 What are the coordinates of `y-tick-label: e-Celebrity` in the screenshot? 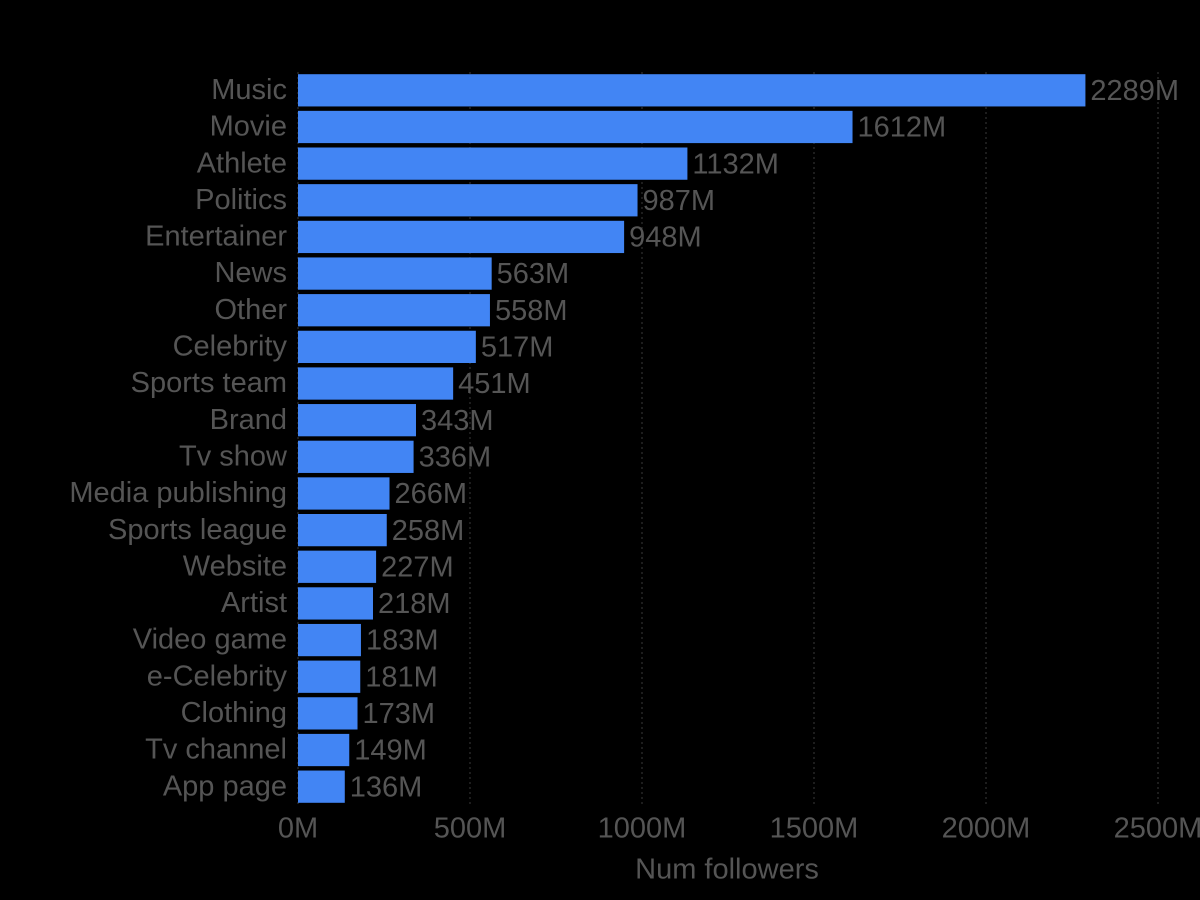 It's located at (217, 676).